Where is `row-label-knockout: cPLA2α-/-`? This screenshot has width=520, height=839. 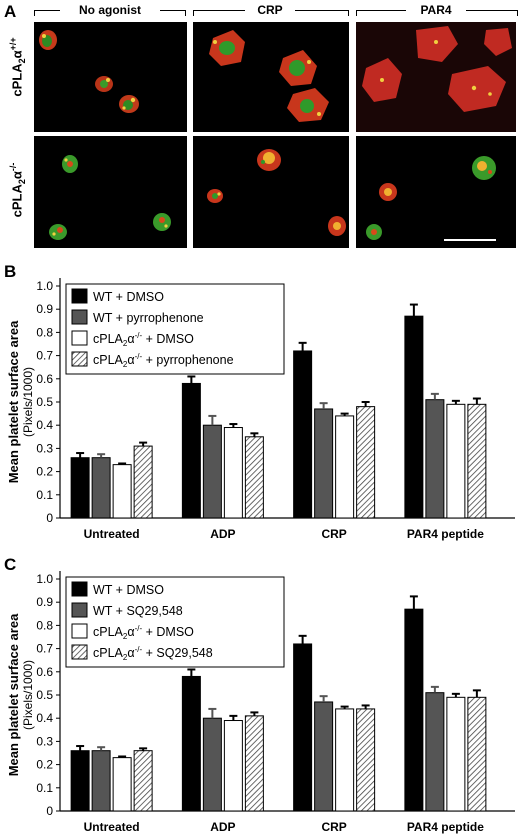 row-label-knockout: cPLA2α-/- is located at coordinates (18, 190).